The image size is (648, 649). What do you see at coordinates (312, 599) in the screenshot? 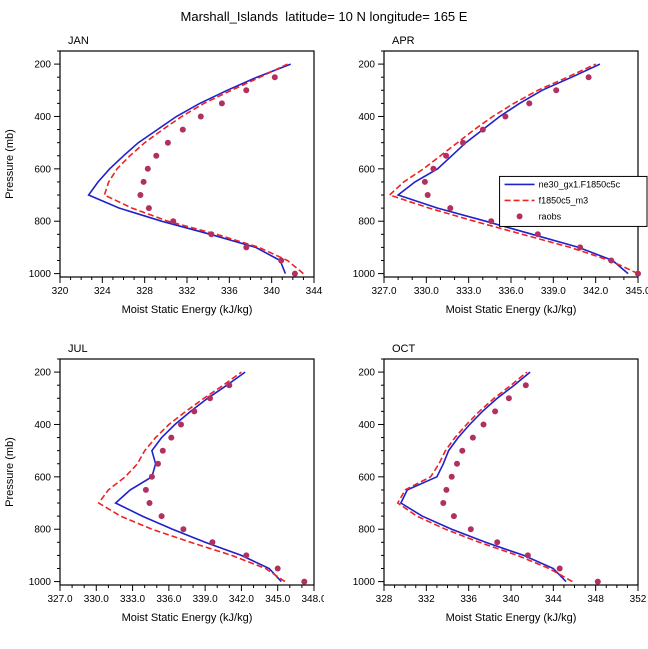
I see `x-tick-label: 348.0` at bounding box center [312, 599].